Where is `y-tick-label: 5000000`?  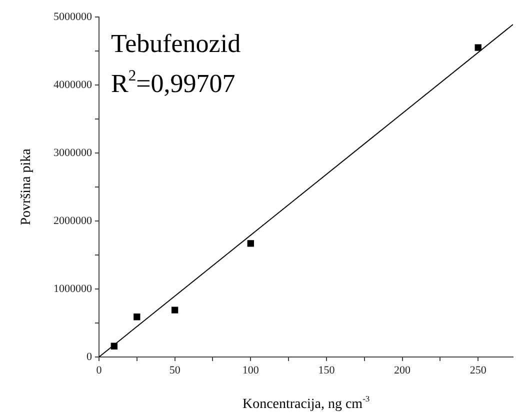
y-tick-label: 5000000 is located at coordinates (73, 16).